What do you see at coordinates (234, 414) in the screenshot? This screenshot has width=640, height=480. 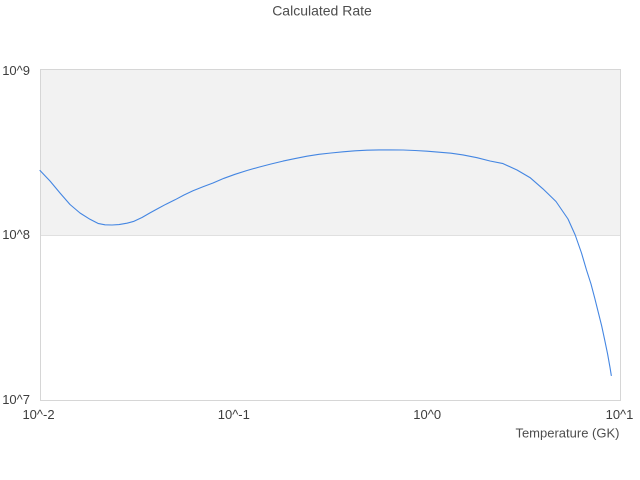 I see `svg-text: 10^-1` at bounding box center [234, 414].